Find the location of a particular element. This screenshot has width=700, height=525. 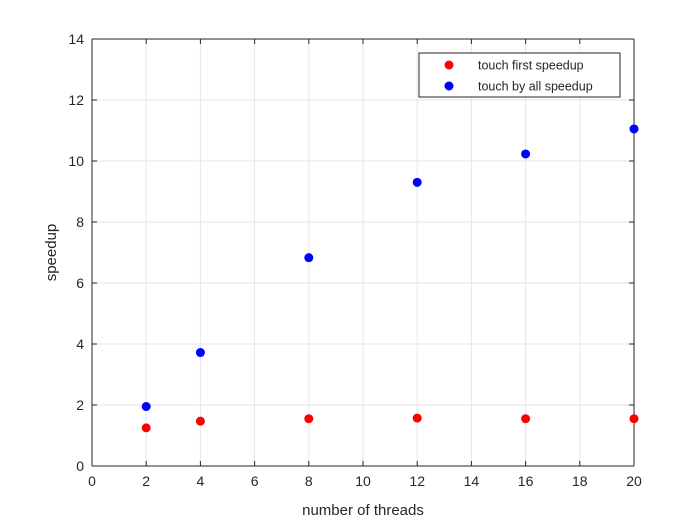

y-tick-label: 6 is located at coordinates (80, 283).